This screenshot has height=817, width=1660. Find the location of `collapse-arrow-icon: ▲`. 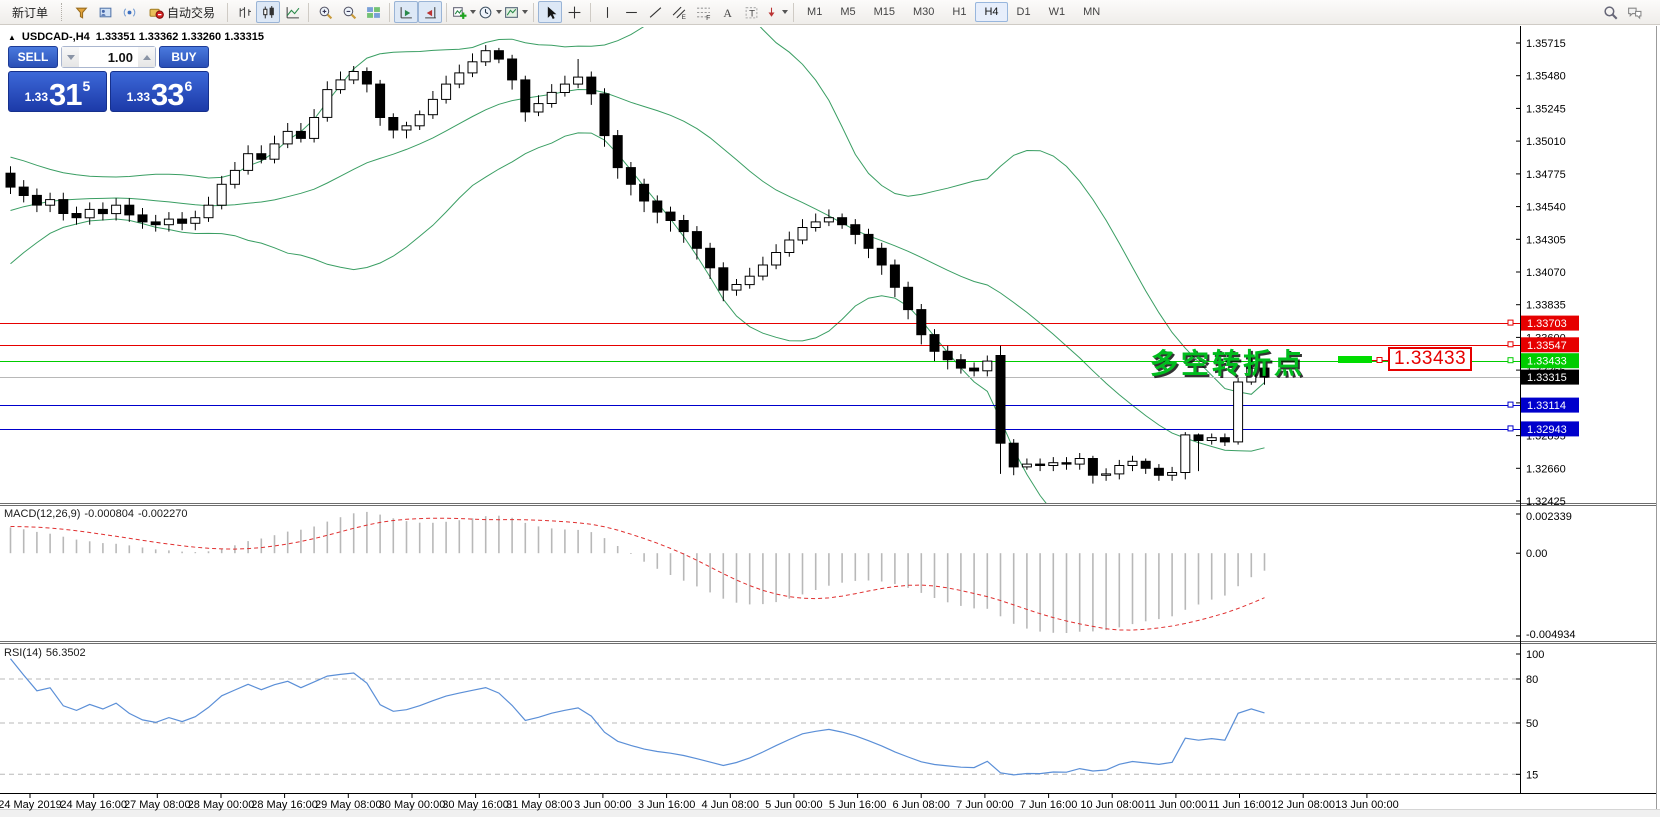

collapse-arrow-icon: ▲ is located at coordinates (12, 37).